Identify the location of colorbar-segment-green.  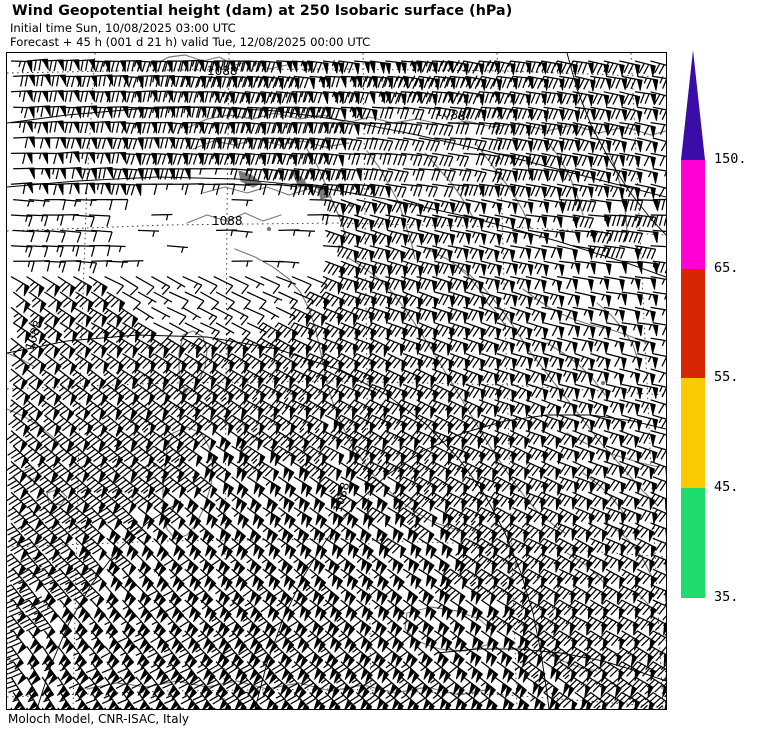
(693, 543).